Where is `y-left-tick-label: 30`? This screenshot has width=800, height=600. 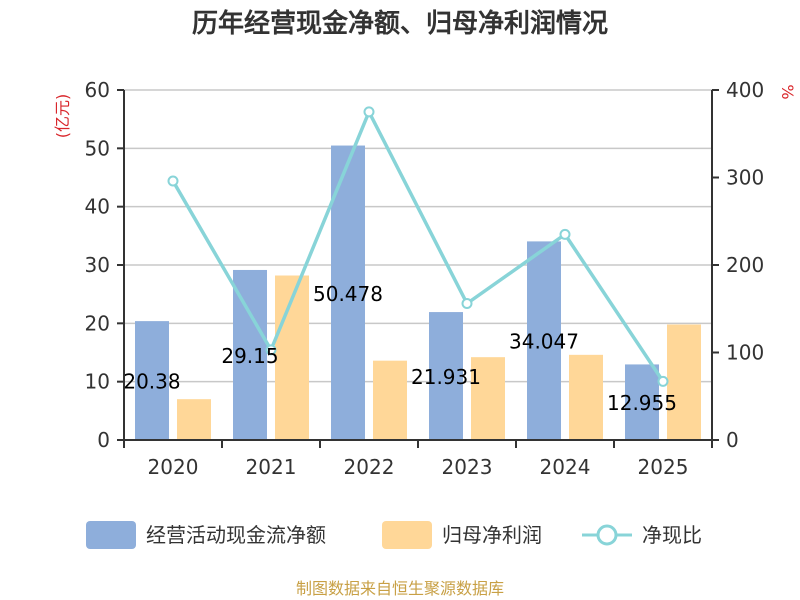
y-left-tick-label: 30 is located at coordinates (97, 265).